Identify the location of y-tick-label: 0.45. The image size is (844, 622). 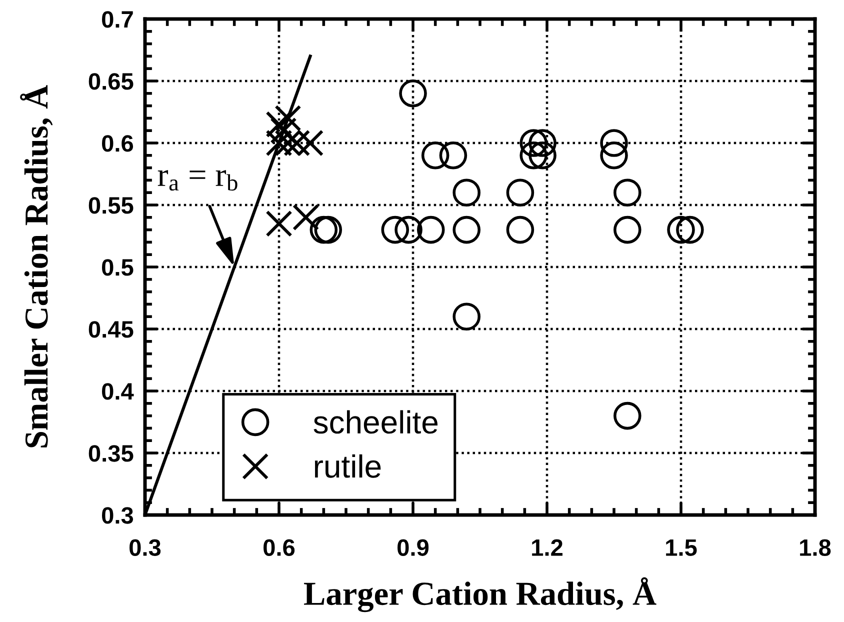
(111, 329).